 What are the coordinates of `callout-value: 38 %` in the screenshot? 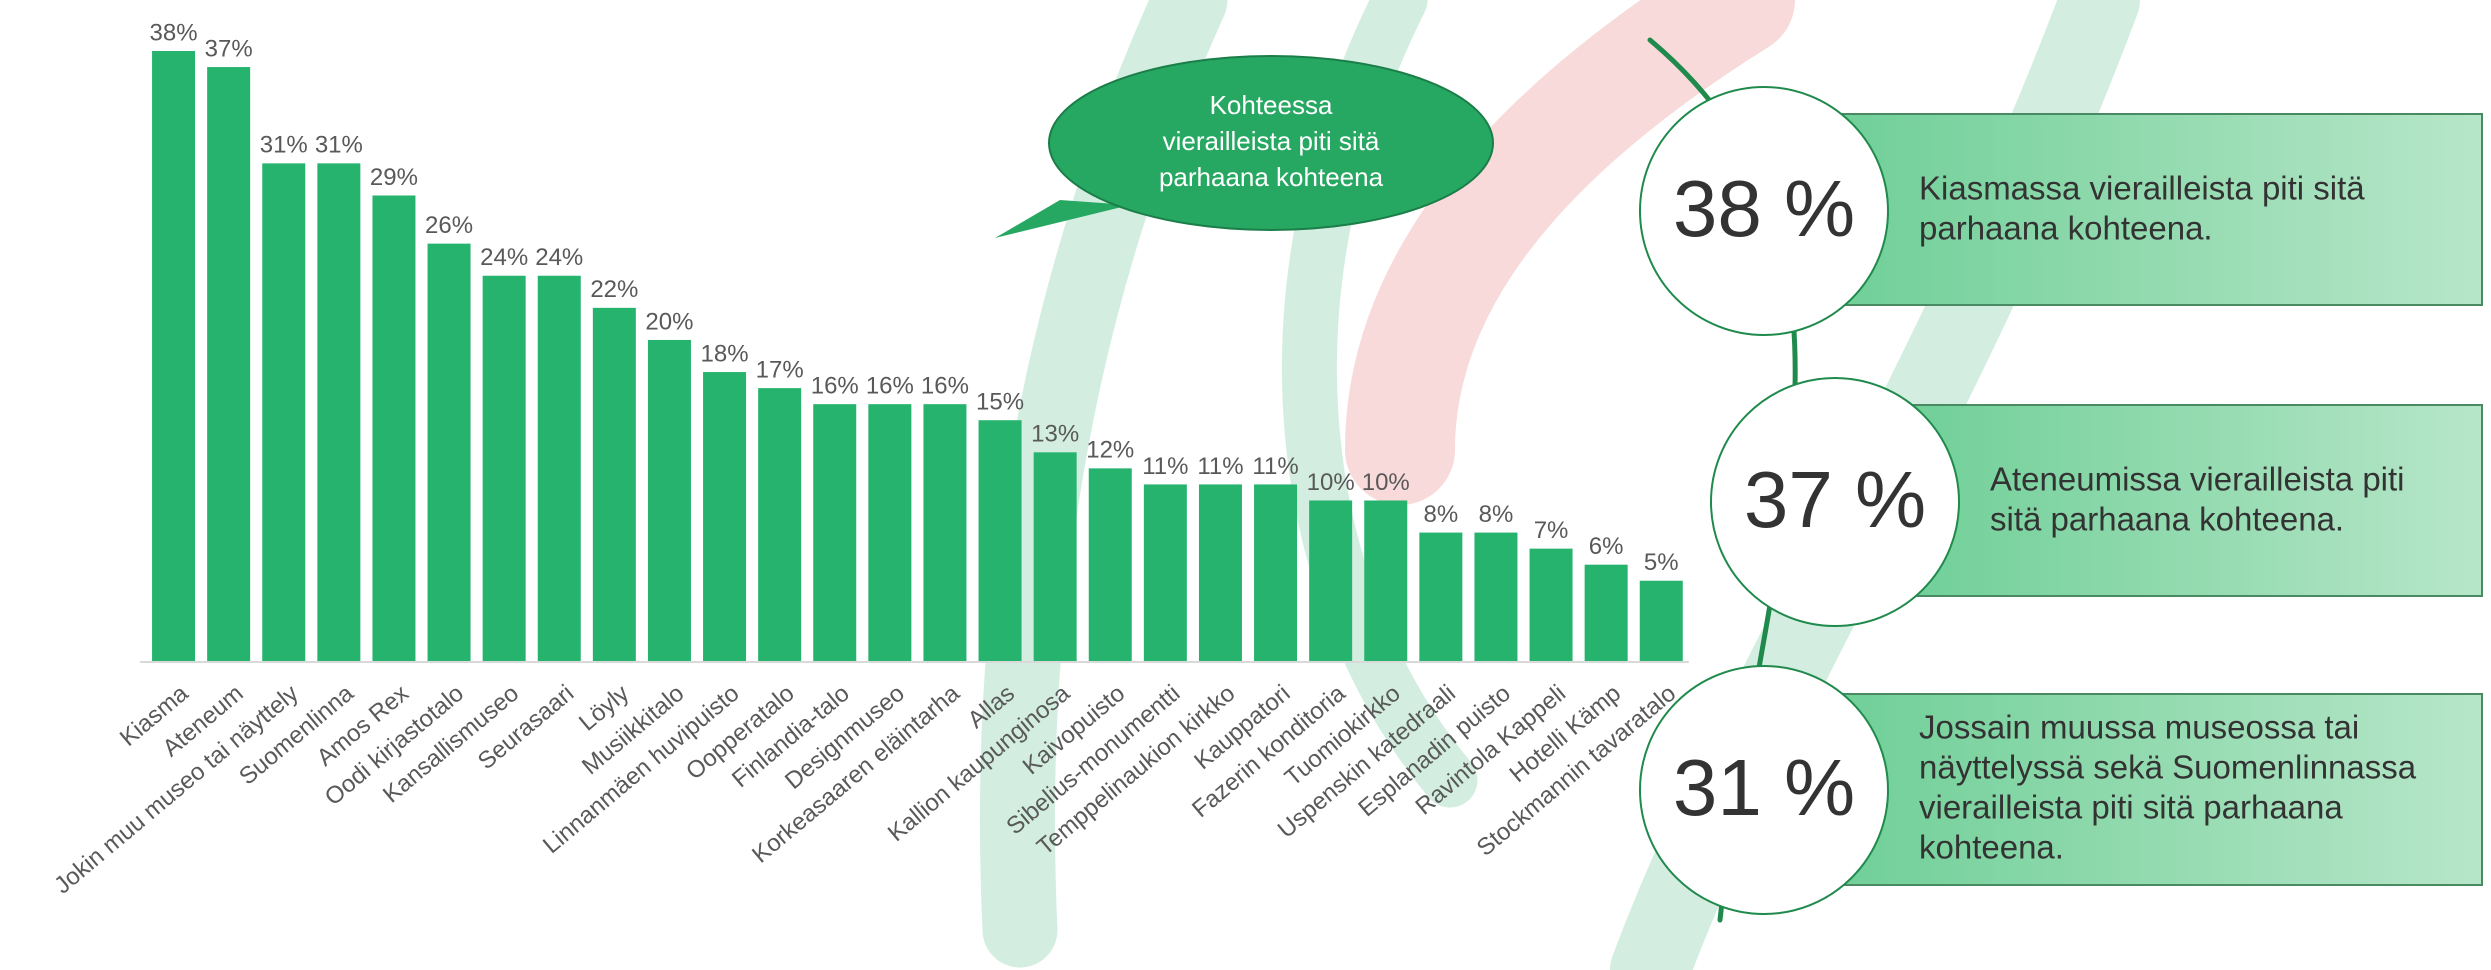 It's located at (1764, 208).